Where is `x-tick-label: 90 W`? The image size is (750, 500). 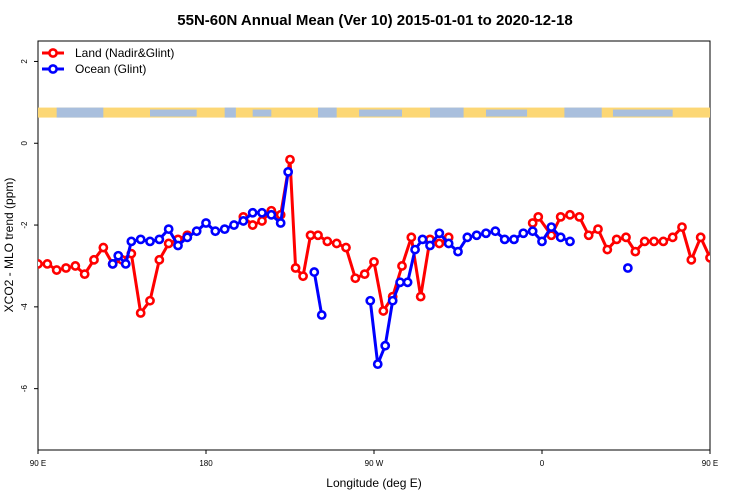
x-tick-label: 90 W is located at coordinates (374, 463).